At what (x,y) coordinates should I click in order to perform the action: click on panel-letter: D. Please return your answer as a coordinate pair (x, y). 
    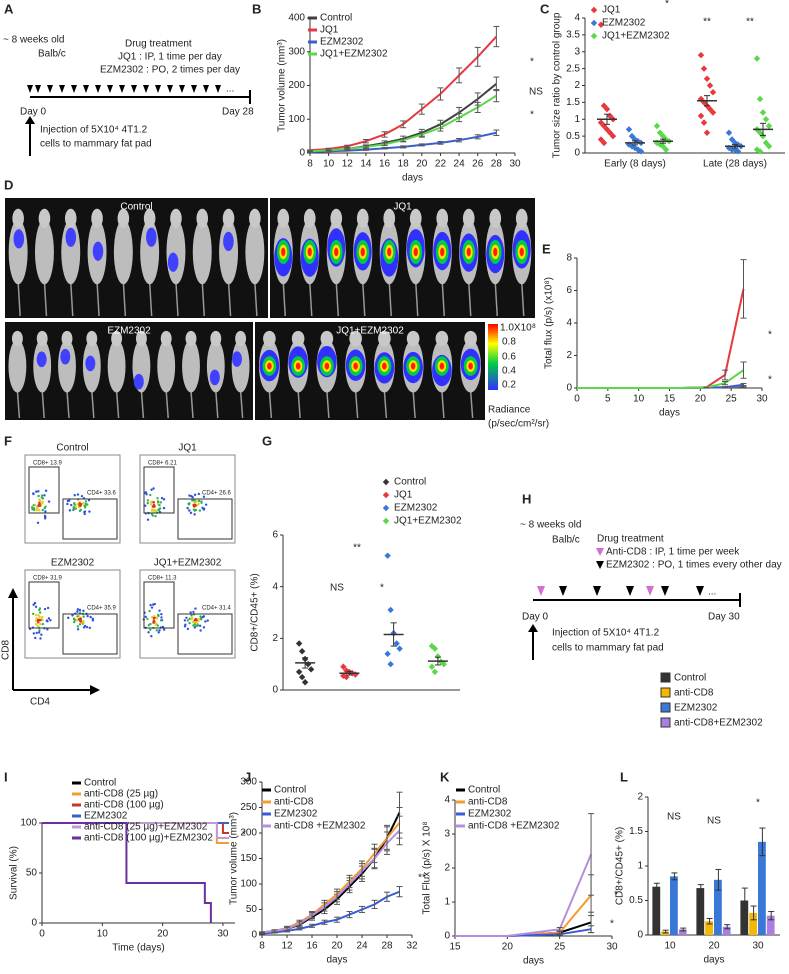
    Looking at the image, I should click on (8, 184).